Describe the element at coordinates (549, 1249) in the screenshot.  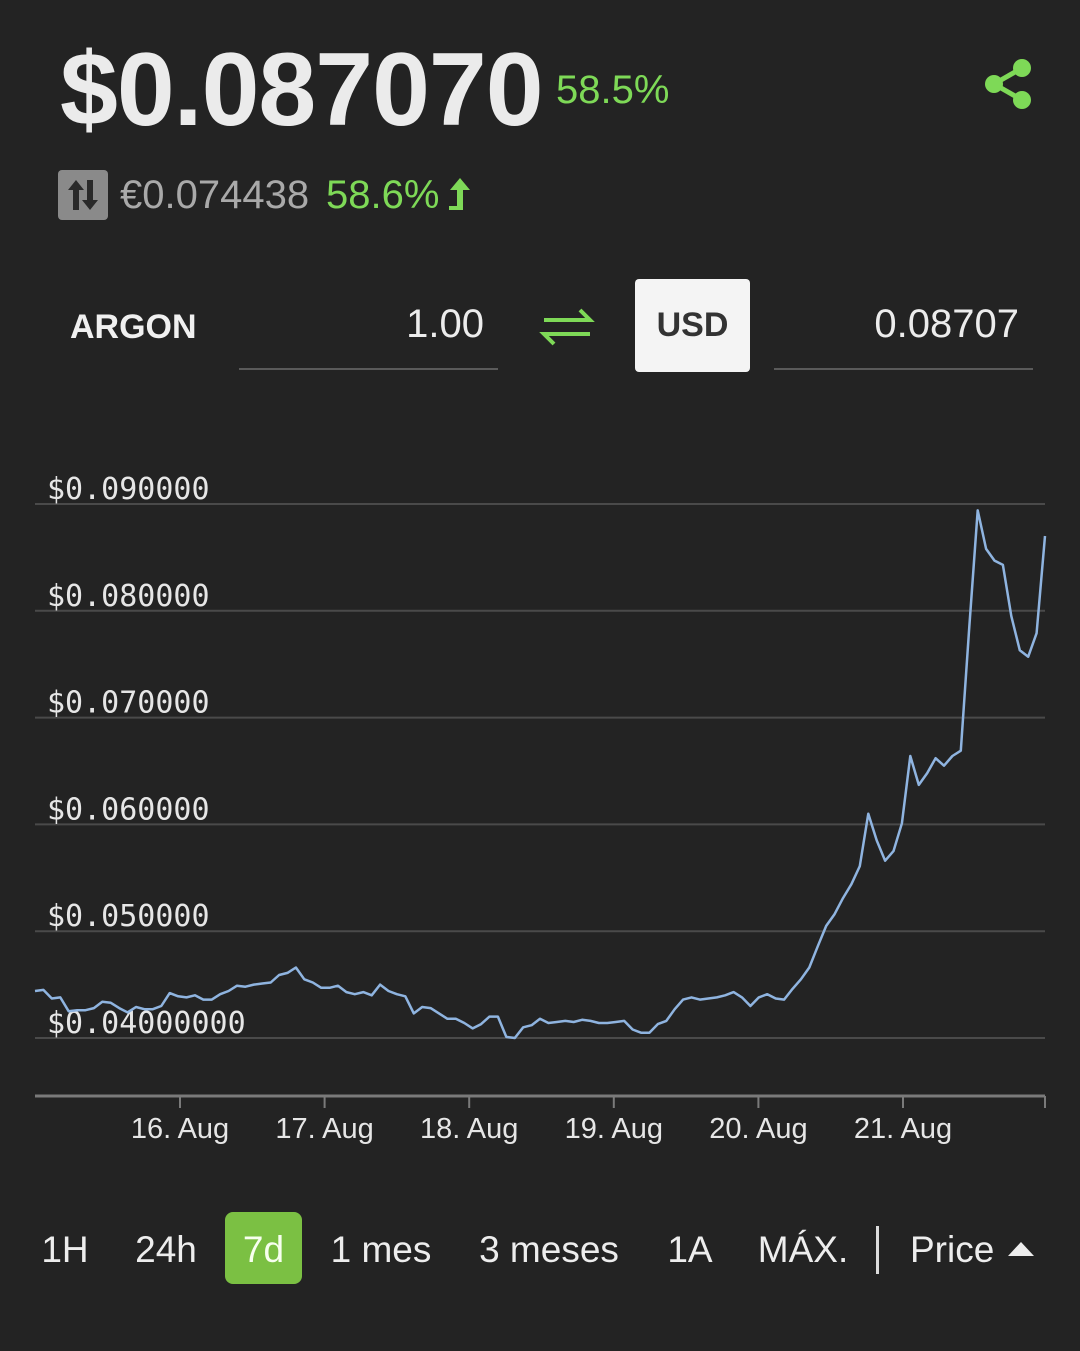
I see `range-3-months-button: 3 meses` at that location.